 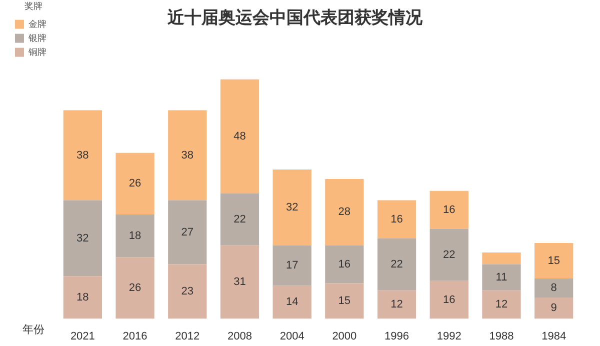 I want to click on x-tick-label: 2004, so click(x=292, y=336).